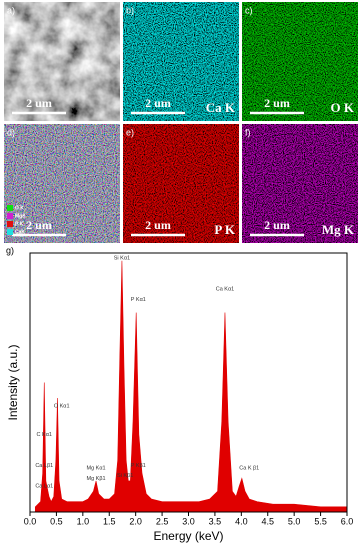 The width and height of the screenshot is (364, 555). What do you see at coordinates (44, 435) in the screenshot?
I see `peak-label: C Kα1` at bounding box center [44, 435].